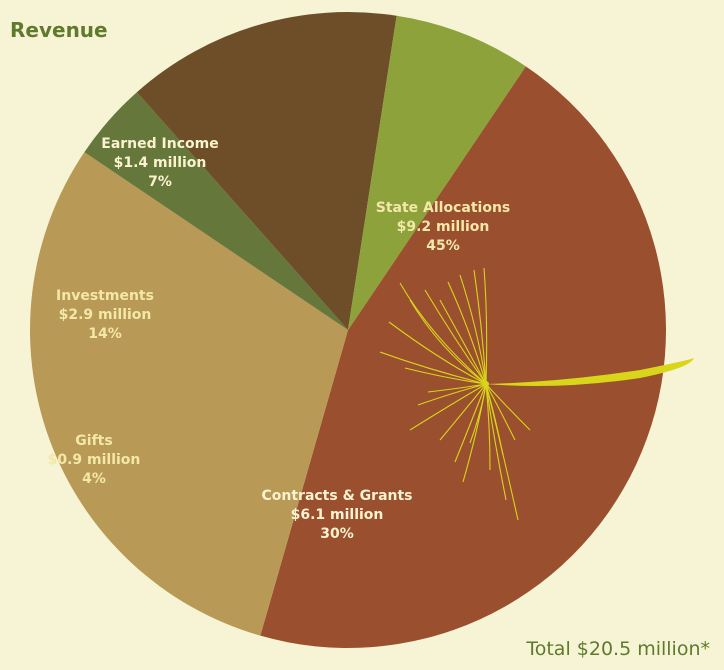 Image resolution: width=724 pixels, height=670 pixels. Describe the element at coordinates (590, 372) in the screenshot. I see `seed-stalk` at that location.